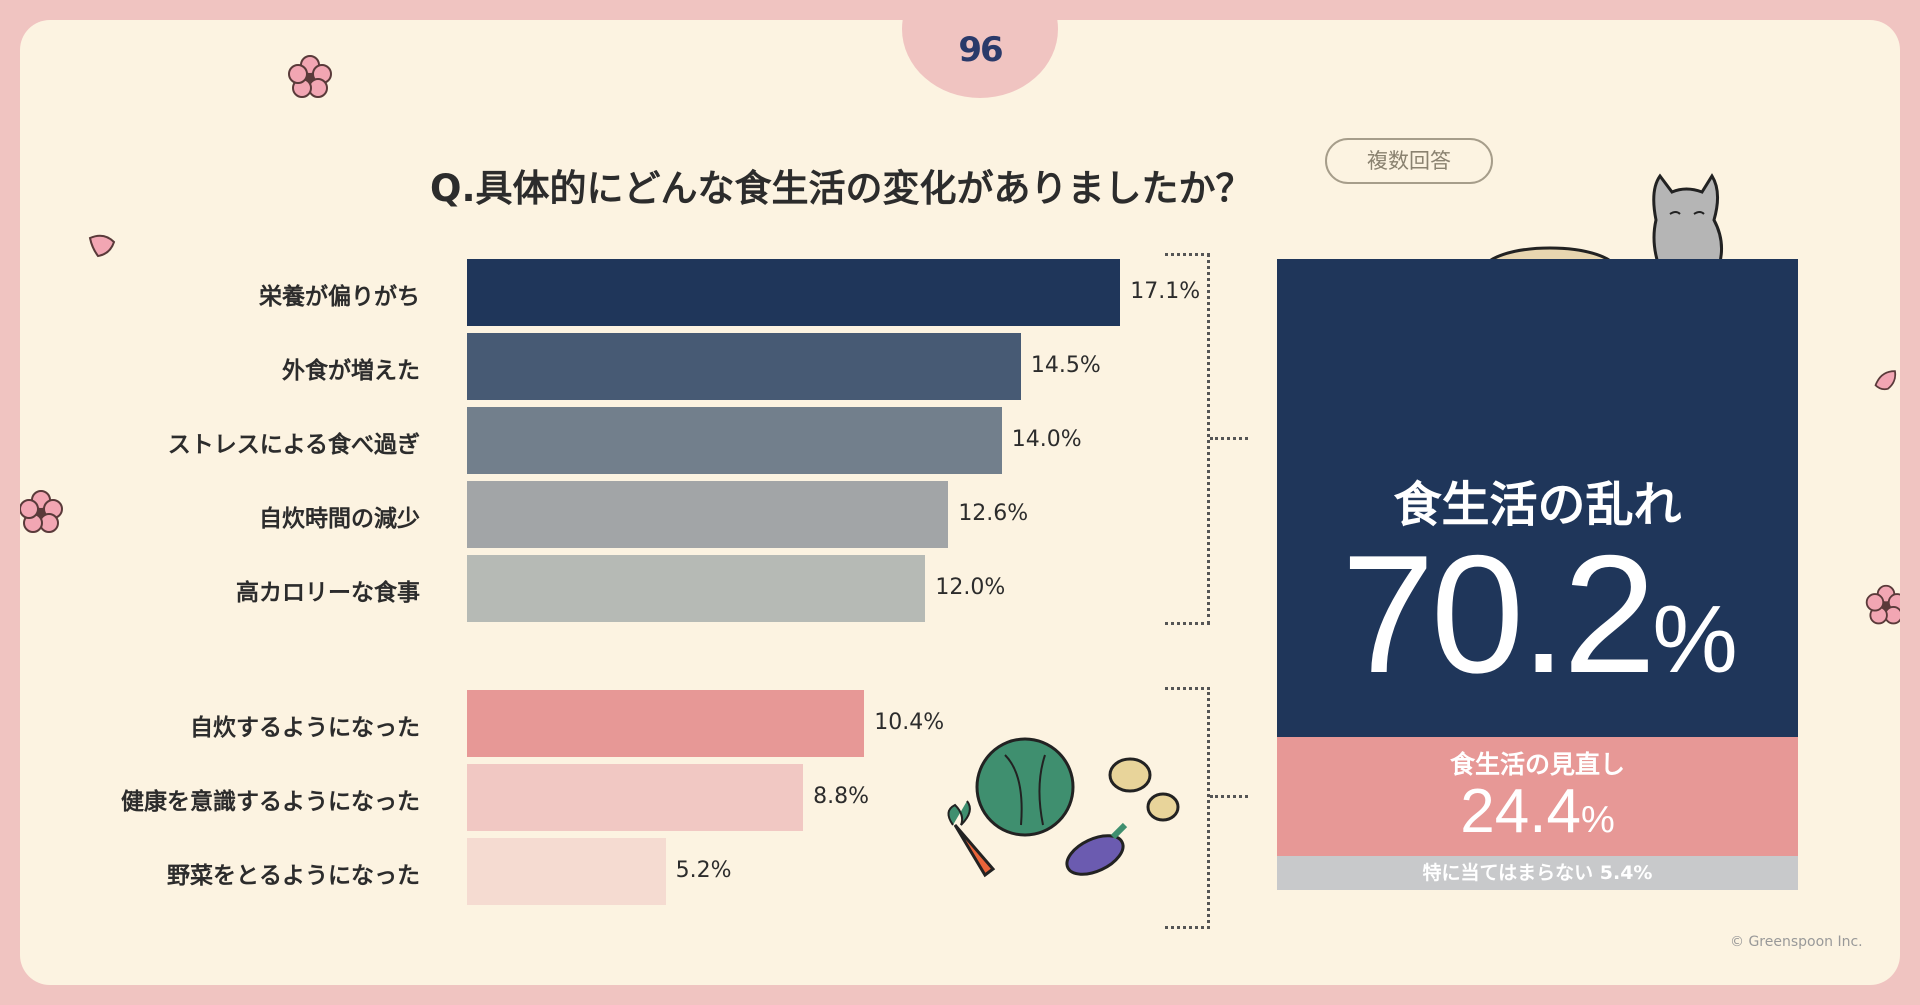  Describe the element at coordinates (293, 876) in the screenshot. I see `category-label: 野菜をとるようになった` at that location.